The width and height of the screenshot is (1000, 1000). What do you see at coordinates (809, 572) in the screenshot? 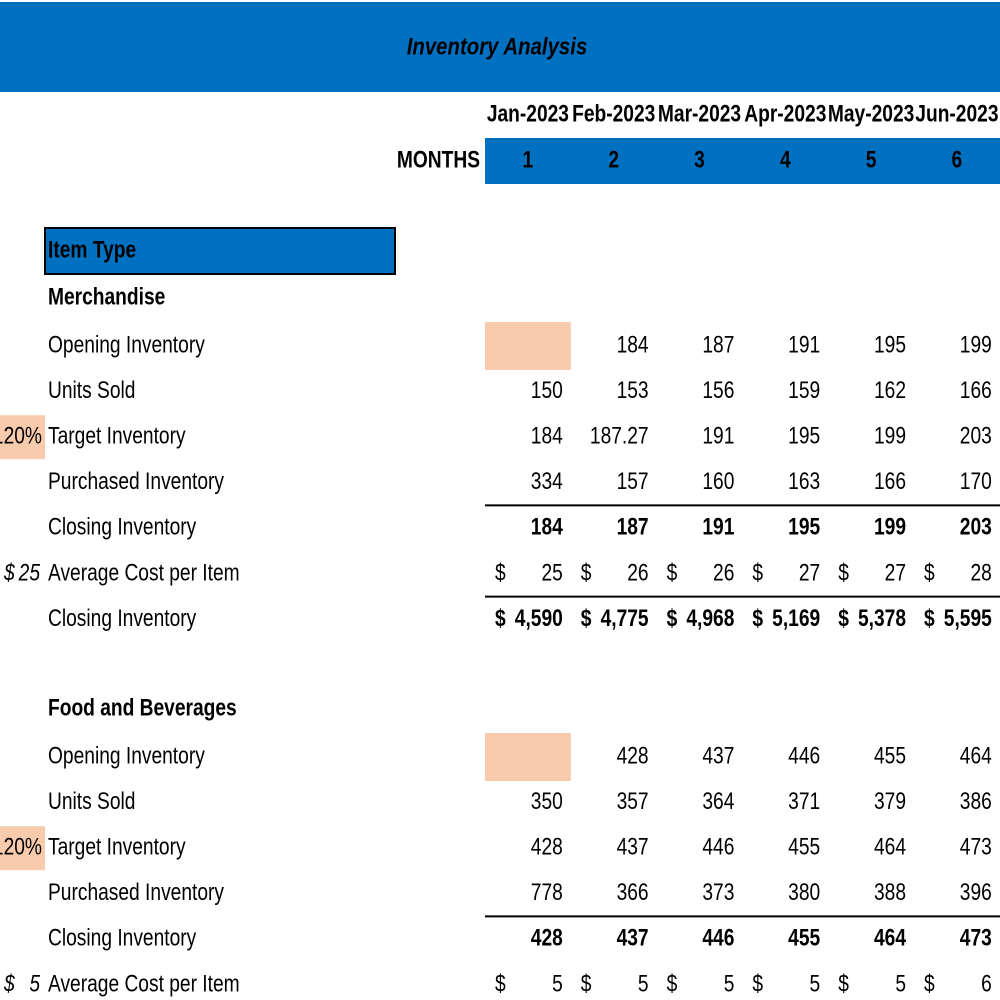
I see `cell-value: 27` at bounding box center [809, 572].